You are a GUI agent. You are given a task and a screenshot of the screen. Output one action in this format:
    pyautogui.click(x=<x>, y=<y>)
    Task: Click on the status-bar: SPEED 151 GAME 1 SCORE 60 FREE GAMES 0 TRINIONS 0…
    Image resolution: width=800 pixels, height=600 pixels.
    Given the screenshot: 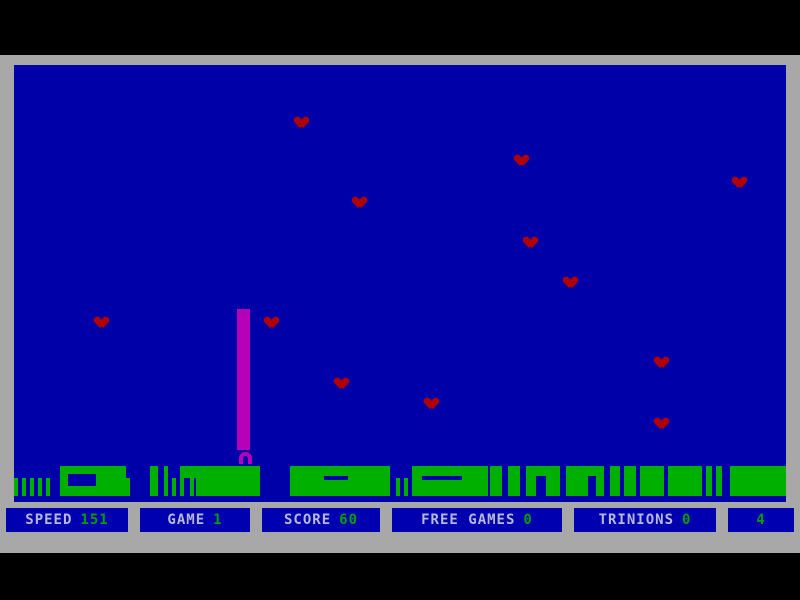 What is the action you would take?
    pyautogui.click(x=400, y=521)
    